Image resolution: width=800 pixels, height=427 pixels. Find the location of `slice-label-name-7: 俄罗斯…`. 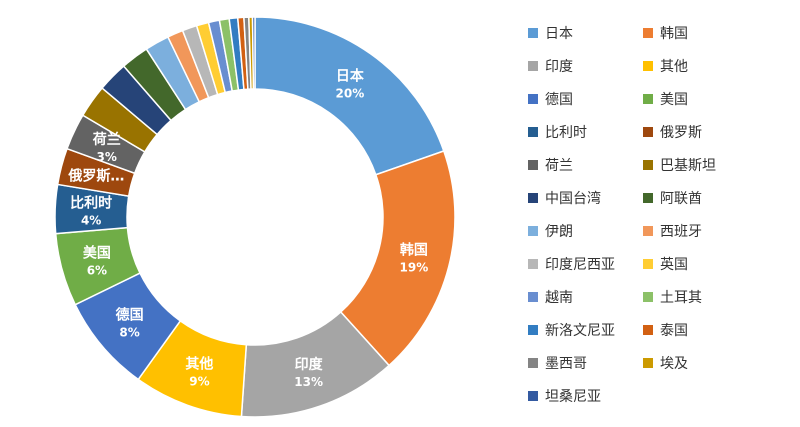

slice-label-name-7: 俄罗斯… is located at coordinates (95, 175).